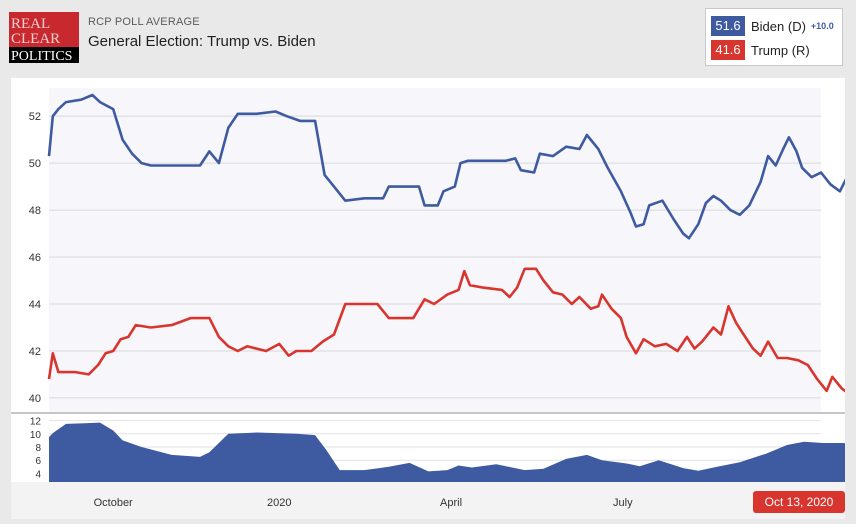  I want to click on sub-y-tick-label-10: 10, so click(36, 435).